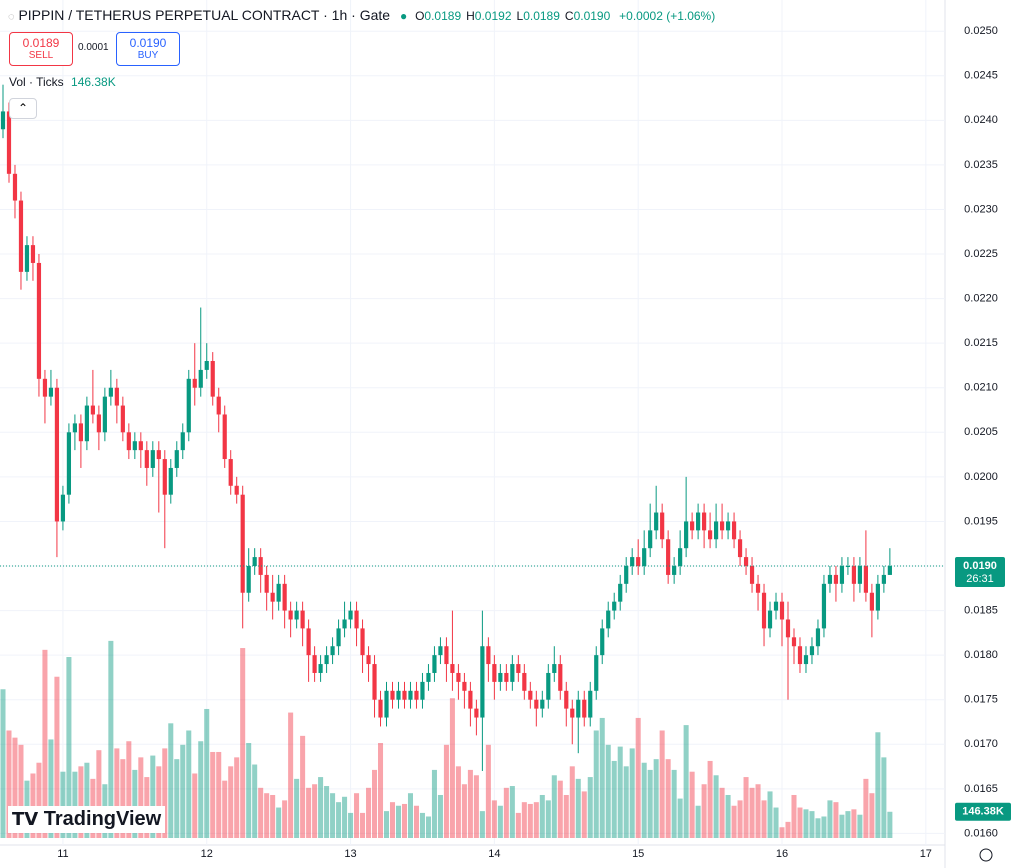  Describe the element at coordinates (520, 16) in the screenshot. I see `ohlc-key: L` at that location.